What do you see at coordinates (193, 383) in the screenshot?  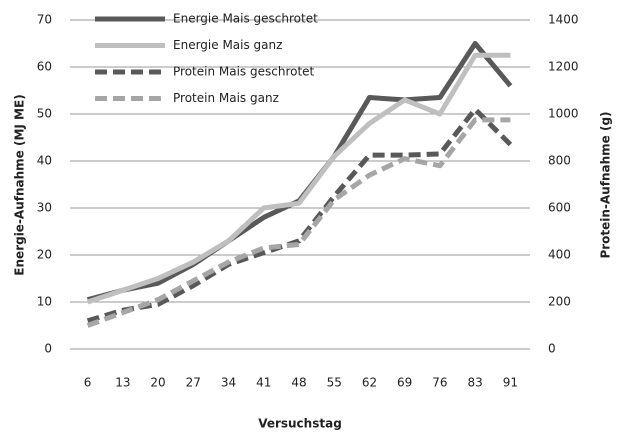 I see `x-tick-label: 27` at bounding box center [193, 383].